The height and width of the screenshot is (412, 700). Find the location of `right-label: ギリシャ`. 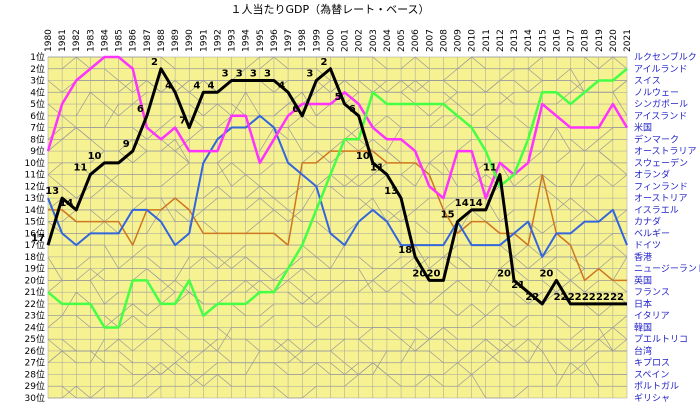

right-label: ギリシャ is located at coordinates (652, 398).